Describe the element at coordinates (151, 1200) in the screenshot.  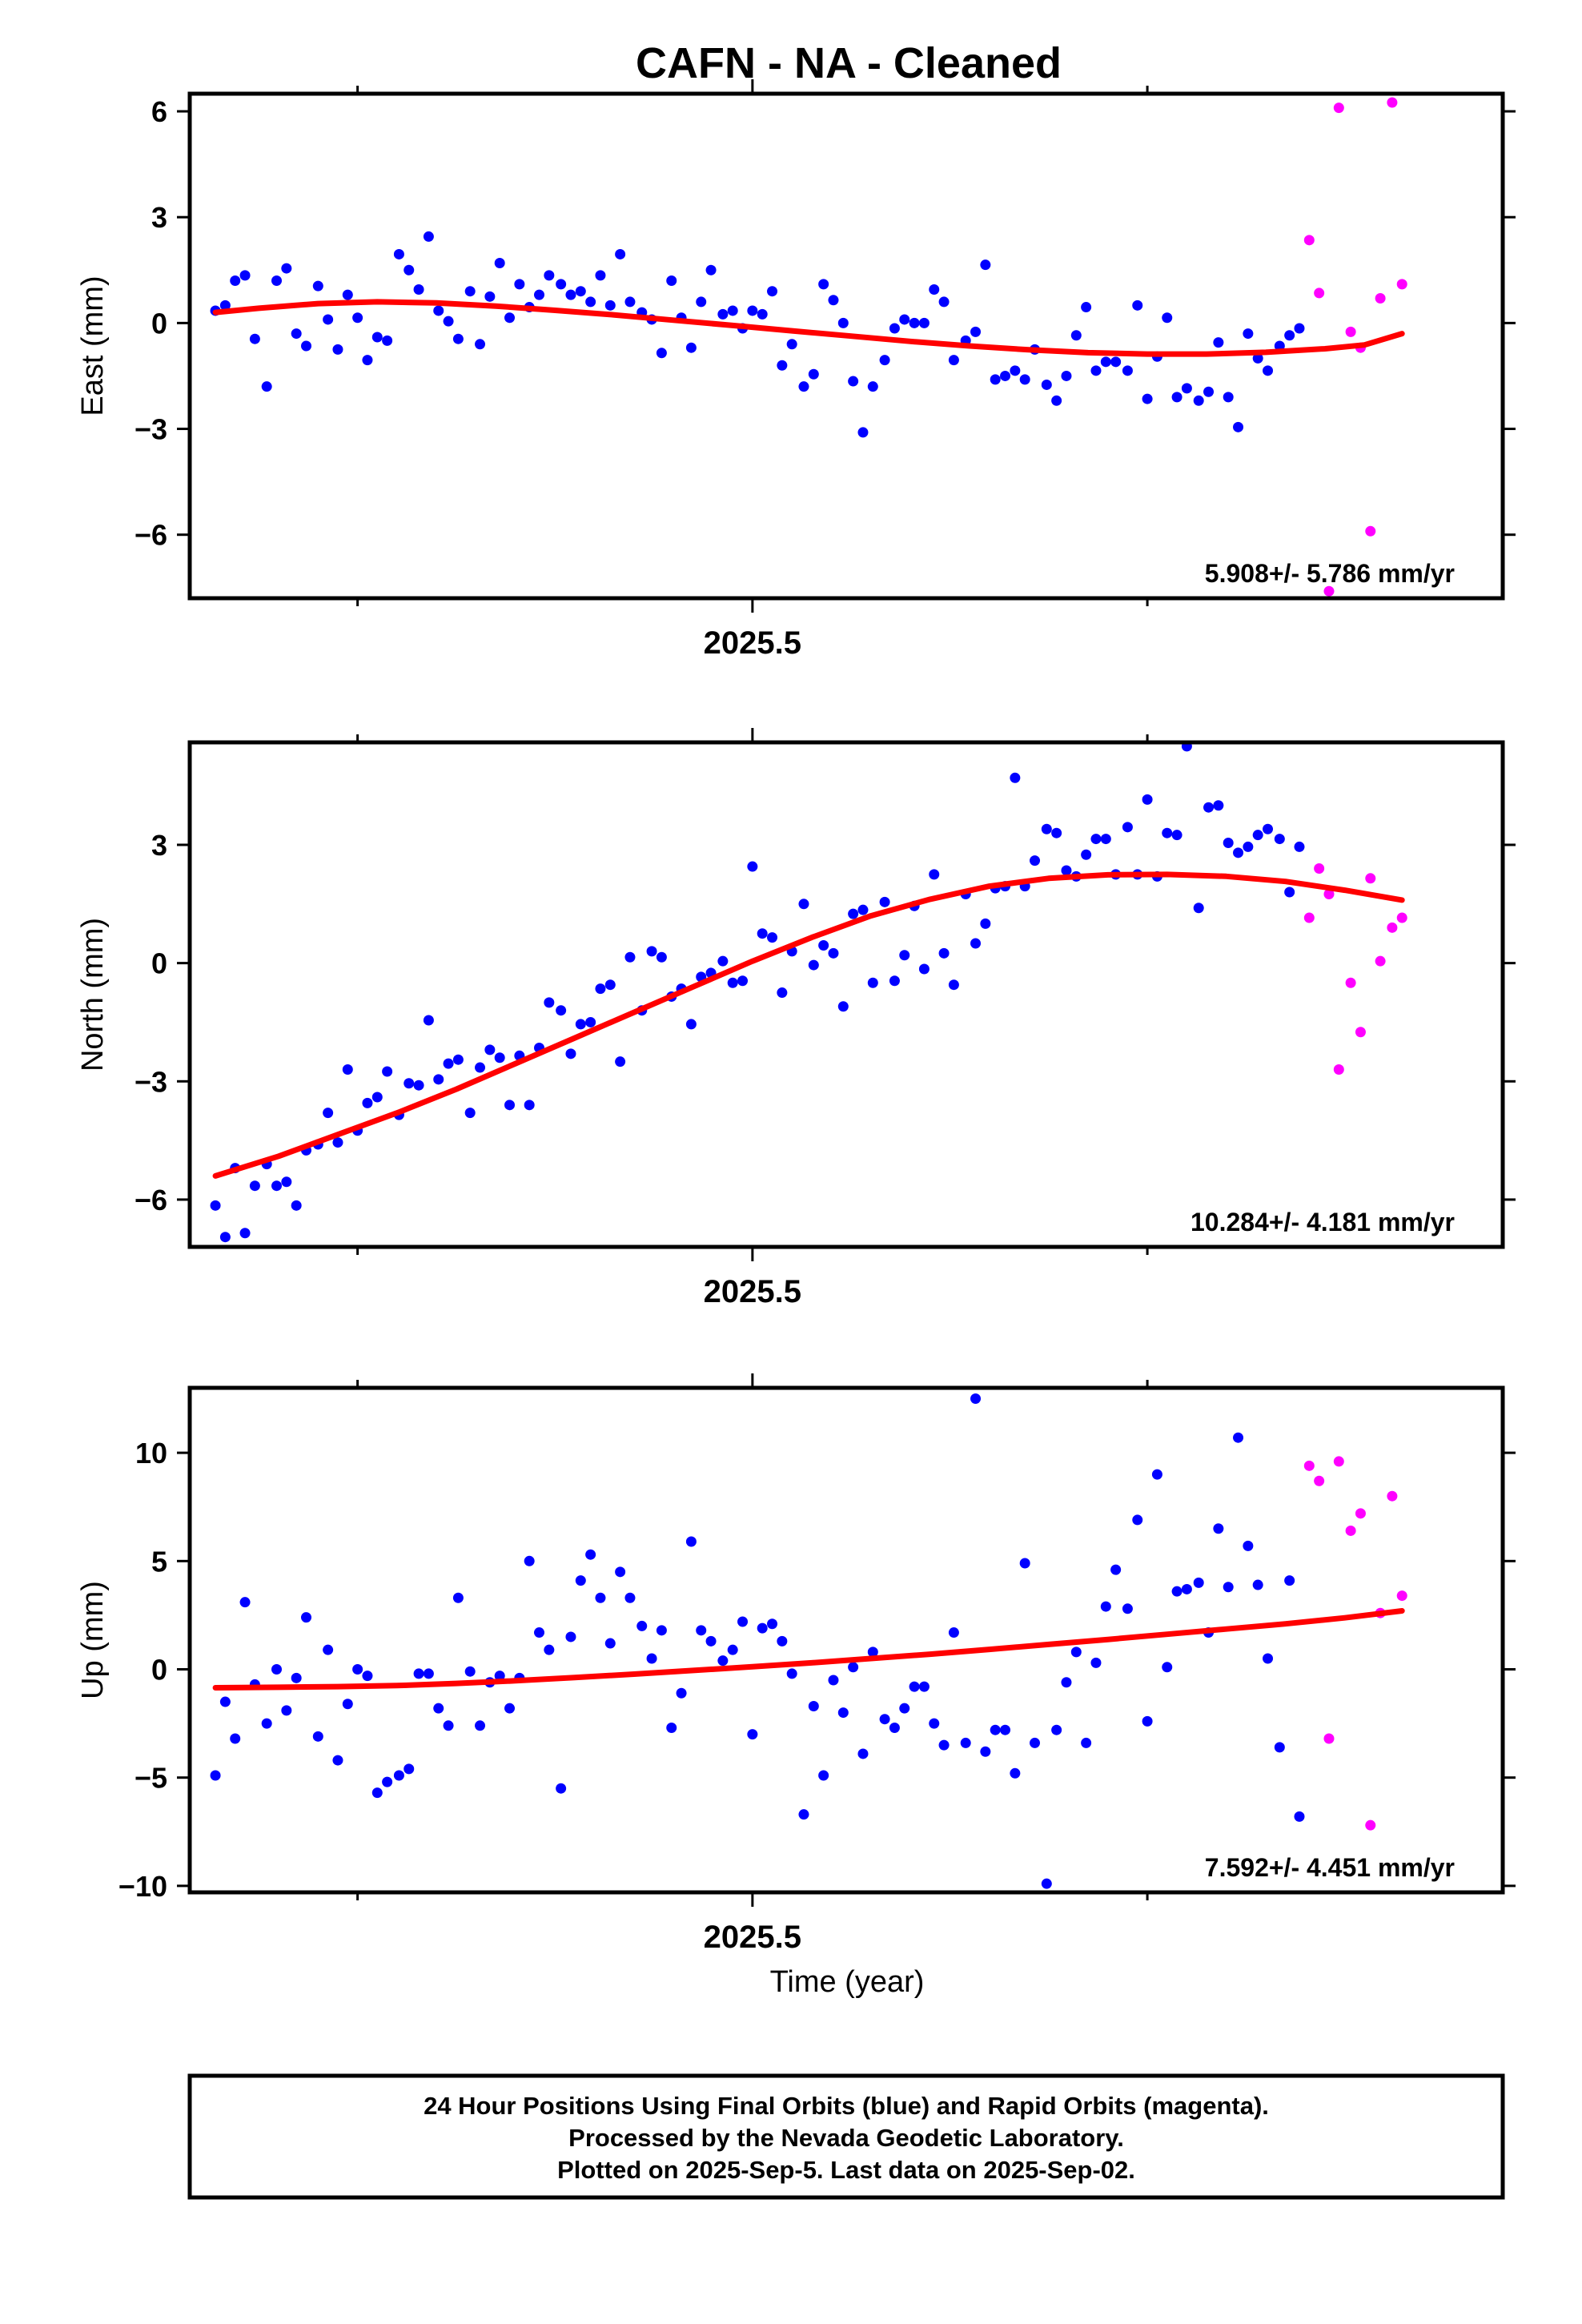
I see `y-tick-label: −6` at that location.